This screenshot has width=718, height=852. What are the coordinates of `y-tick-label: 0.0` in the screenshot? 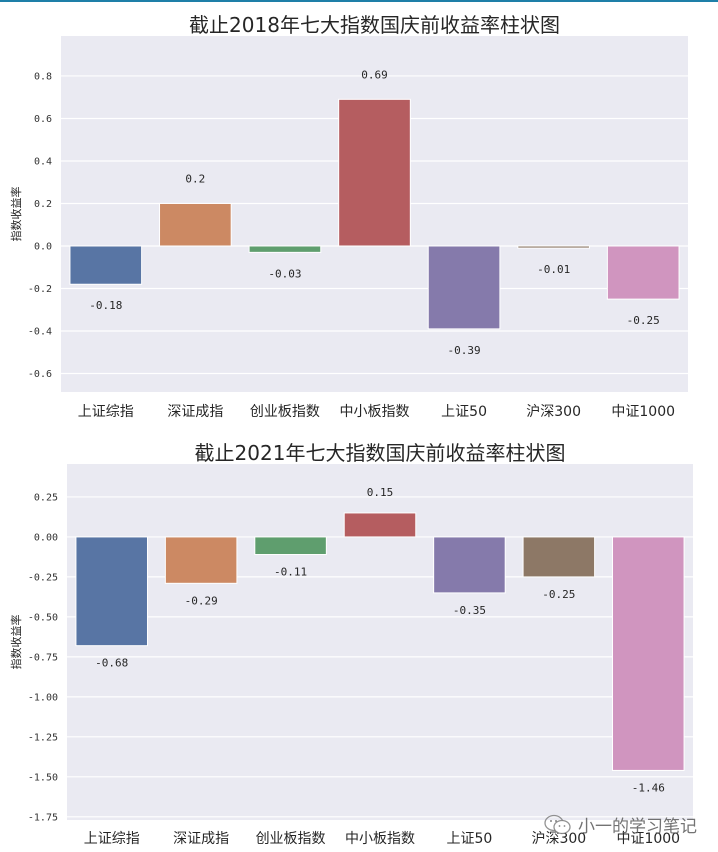 It's located at (43, 246).